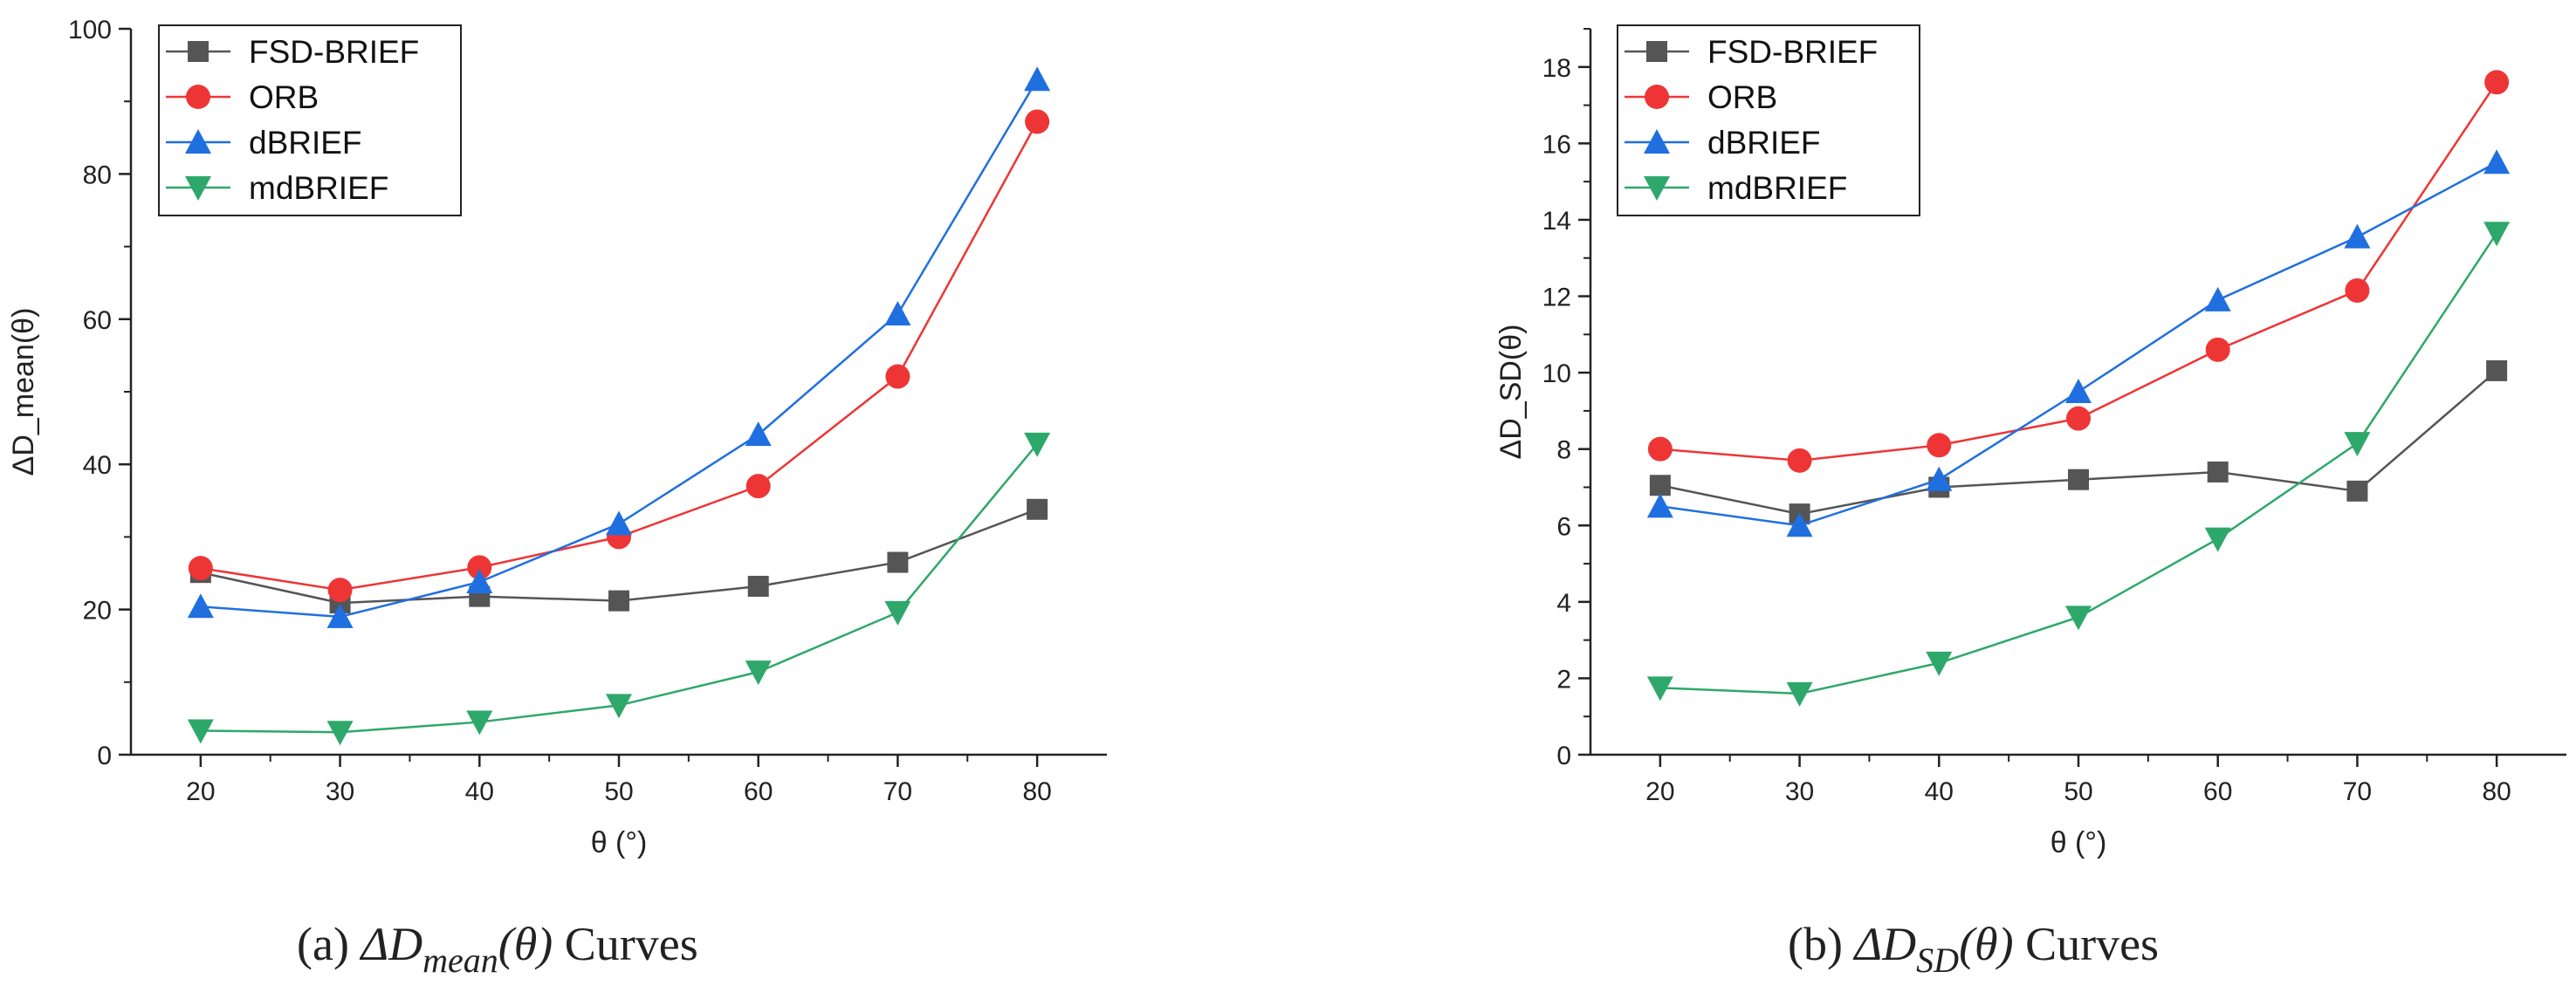  I want to click on y-tick-label: 18, so click(1556, 68).